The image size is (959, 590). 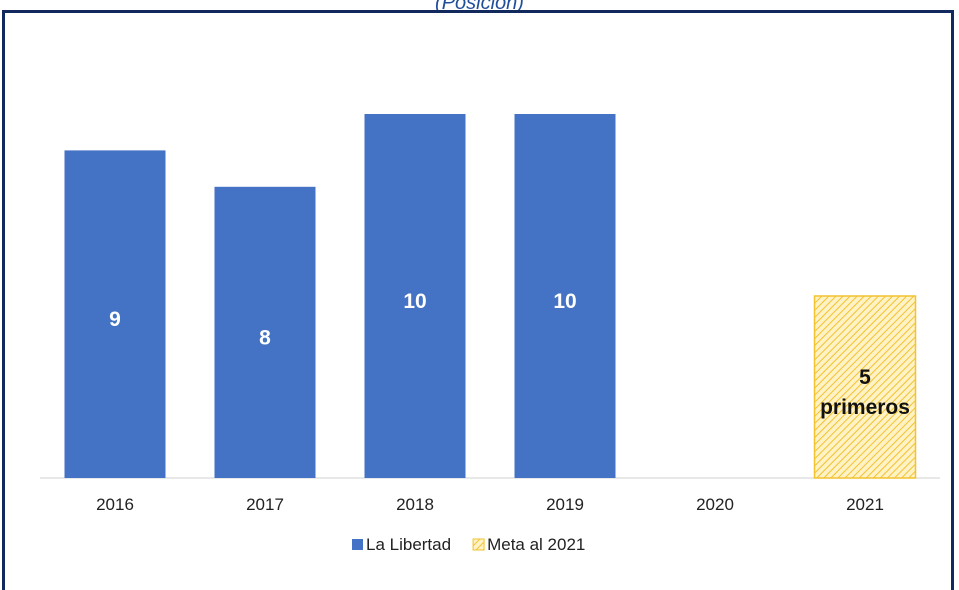 What do you see at coordinates (357, 544) in the screenshot?
I see `legend-swatch-la-libertad` at bounding box center [357, 544].